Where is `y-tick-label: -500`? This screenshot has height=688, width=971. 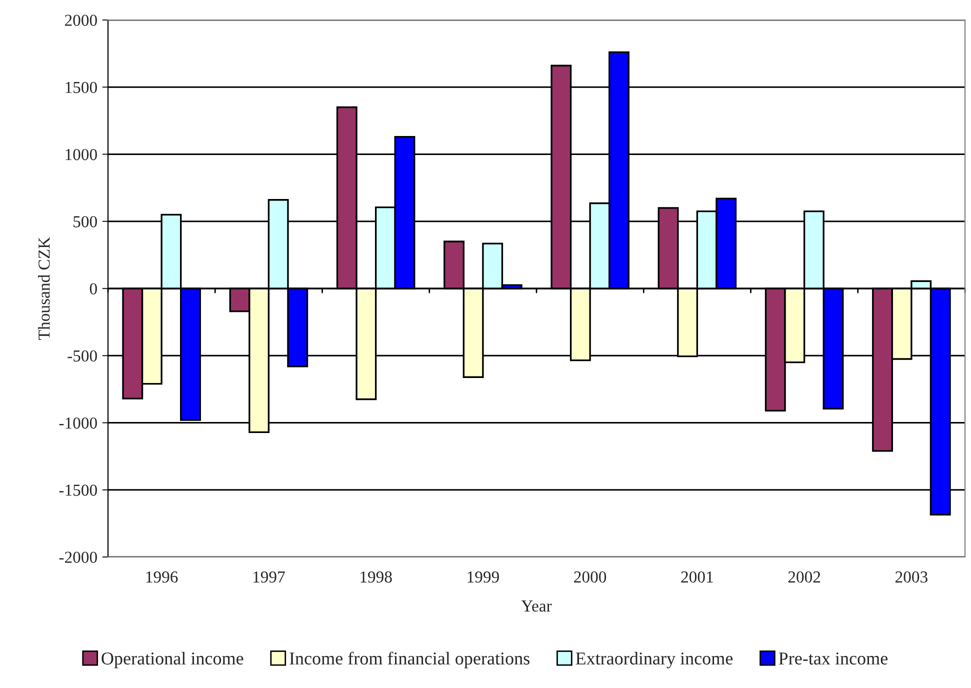
y-tick-label: -500 is located at coordinates (82, 356).